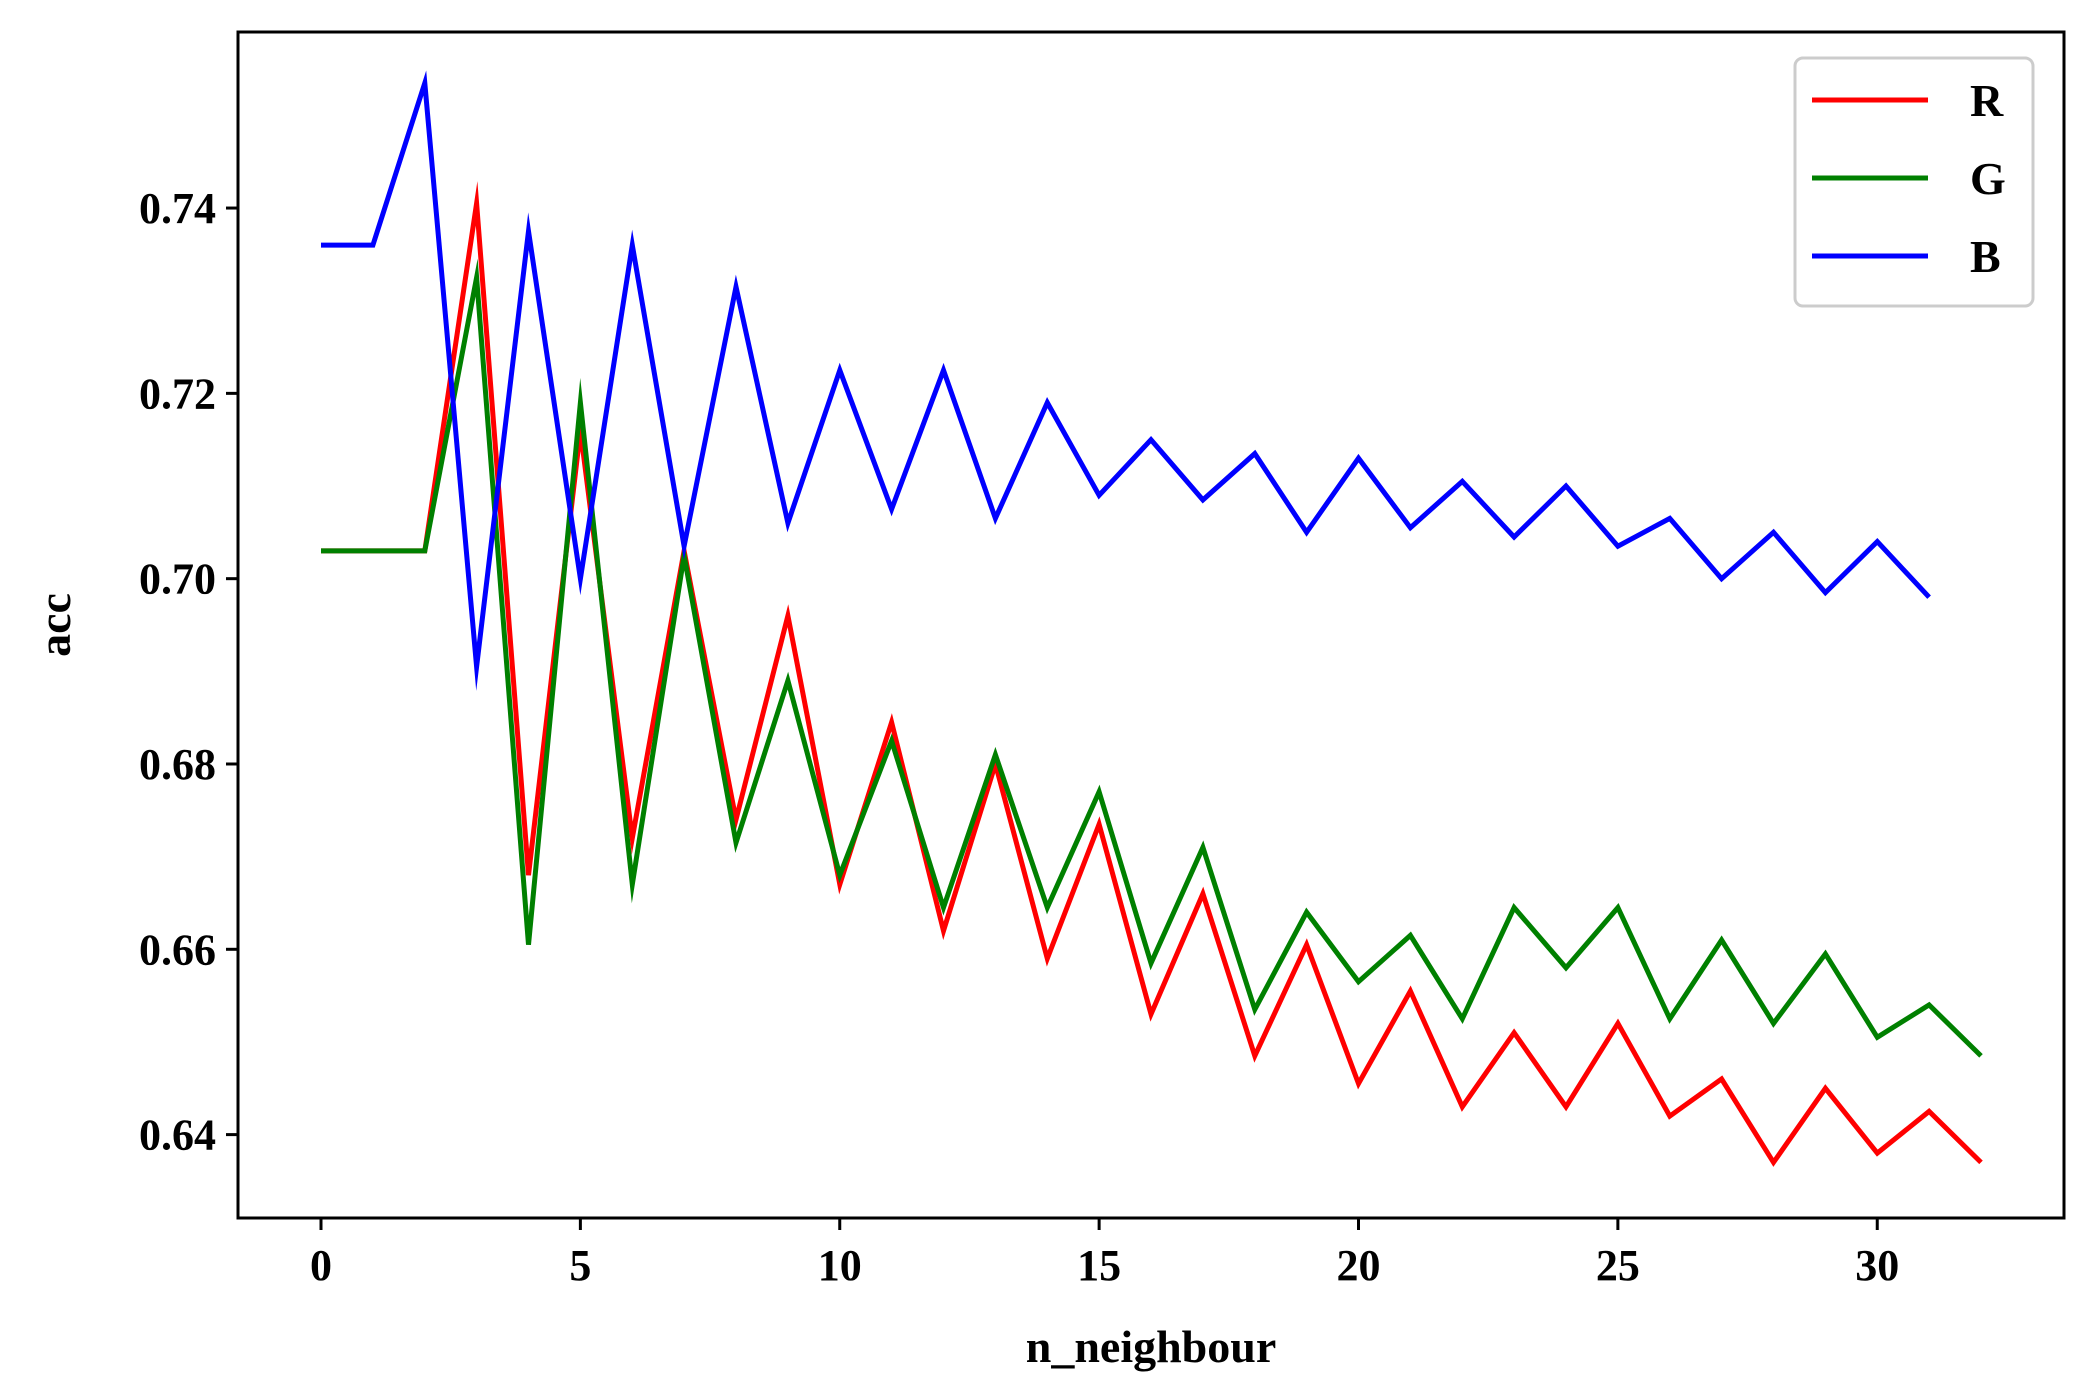 This screenshot has width=2092, height=1391. I want to click on legend-label-g: G, so click(1988, 178).